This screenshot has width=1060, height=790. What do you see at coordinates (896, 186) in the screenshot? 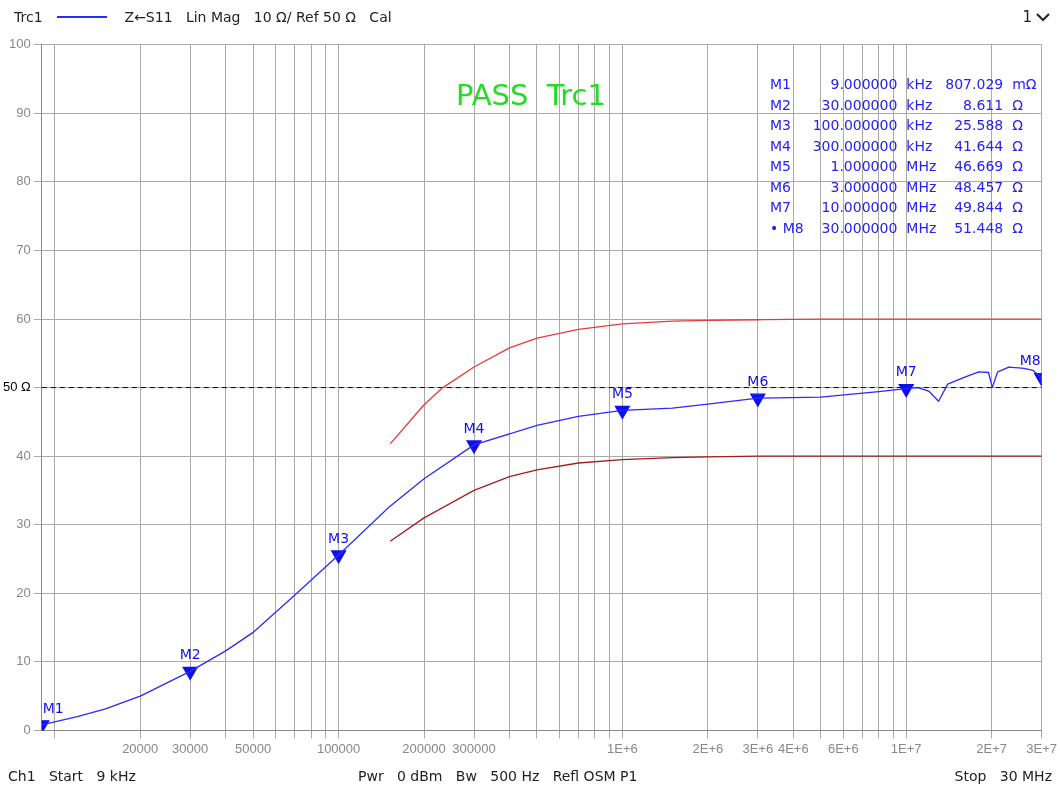
I see `text: M6 3.000000 MHz 48.457 Ω` at bounding box center [896, 186].